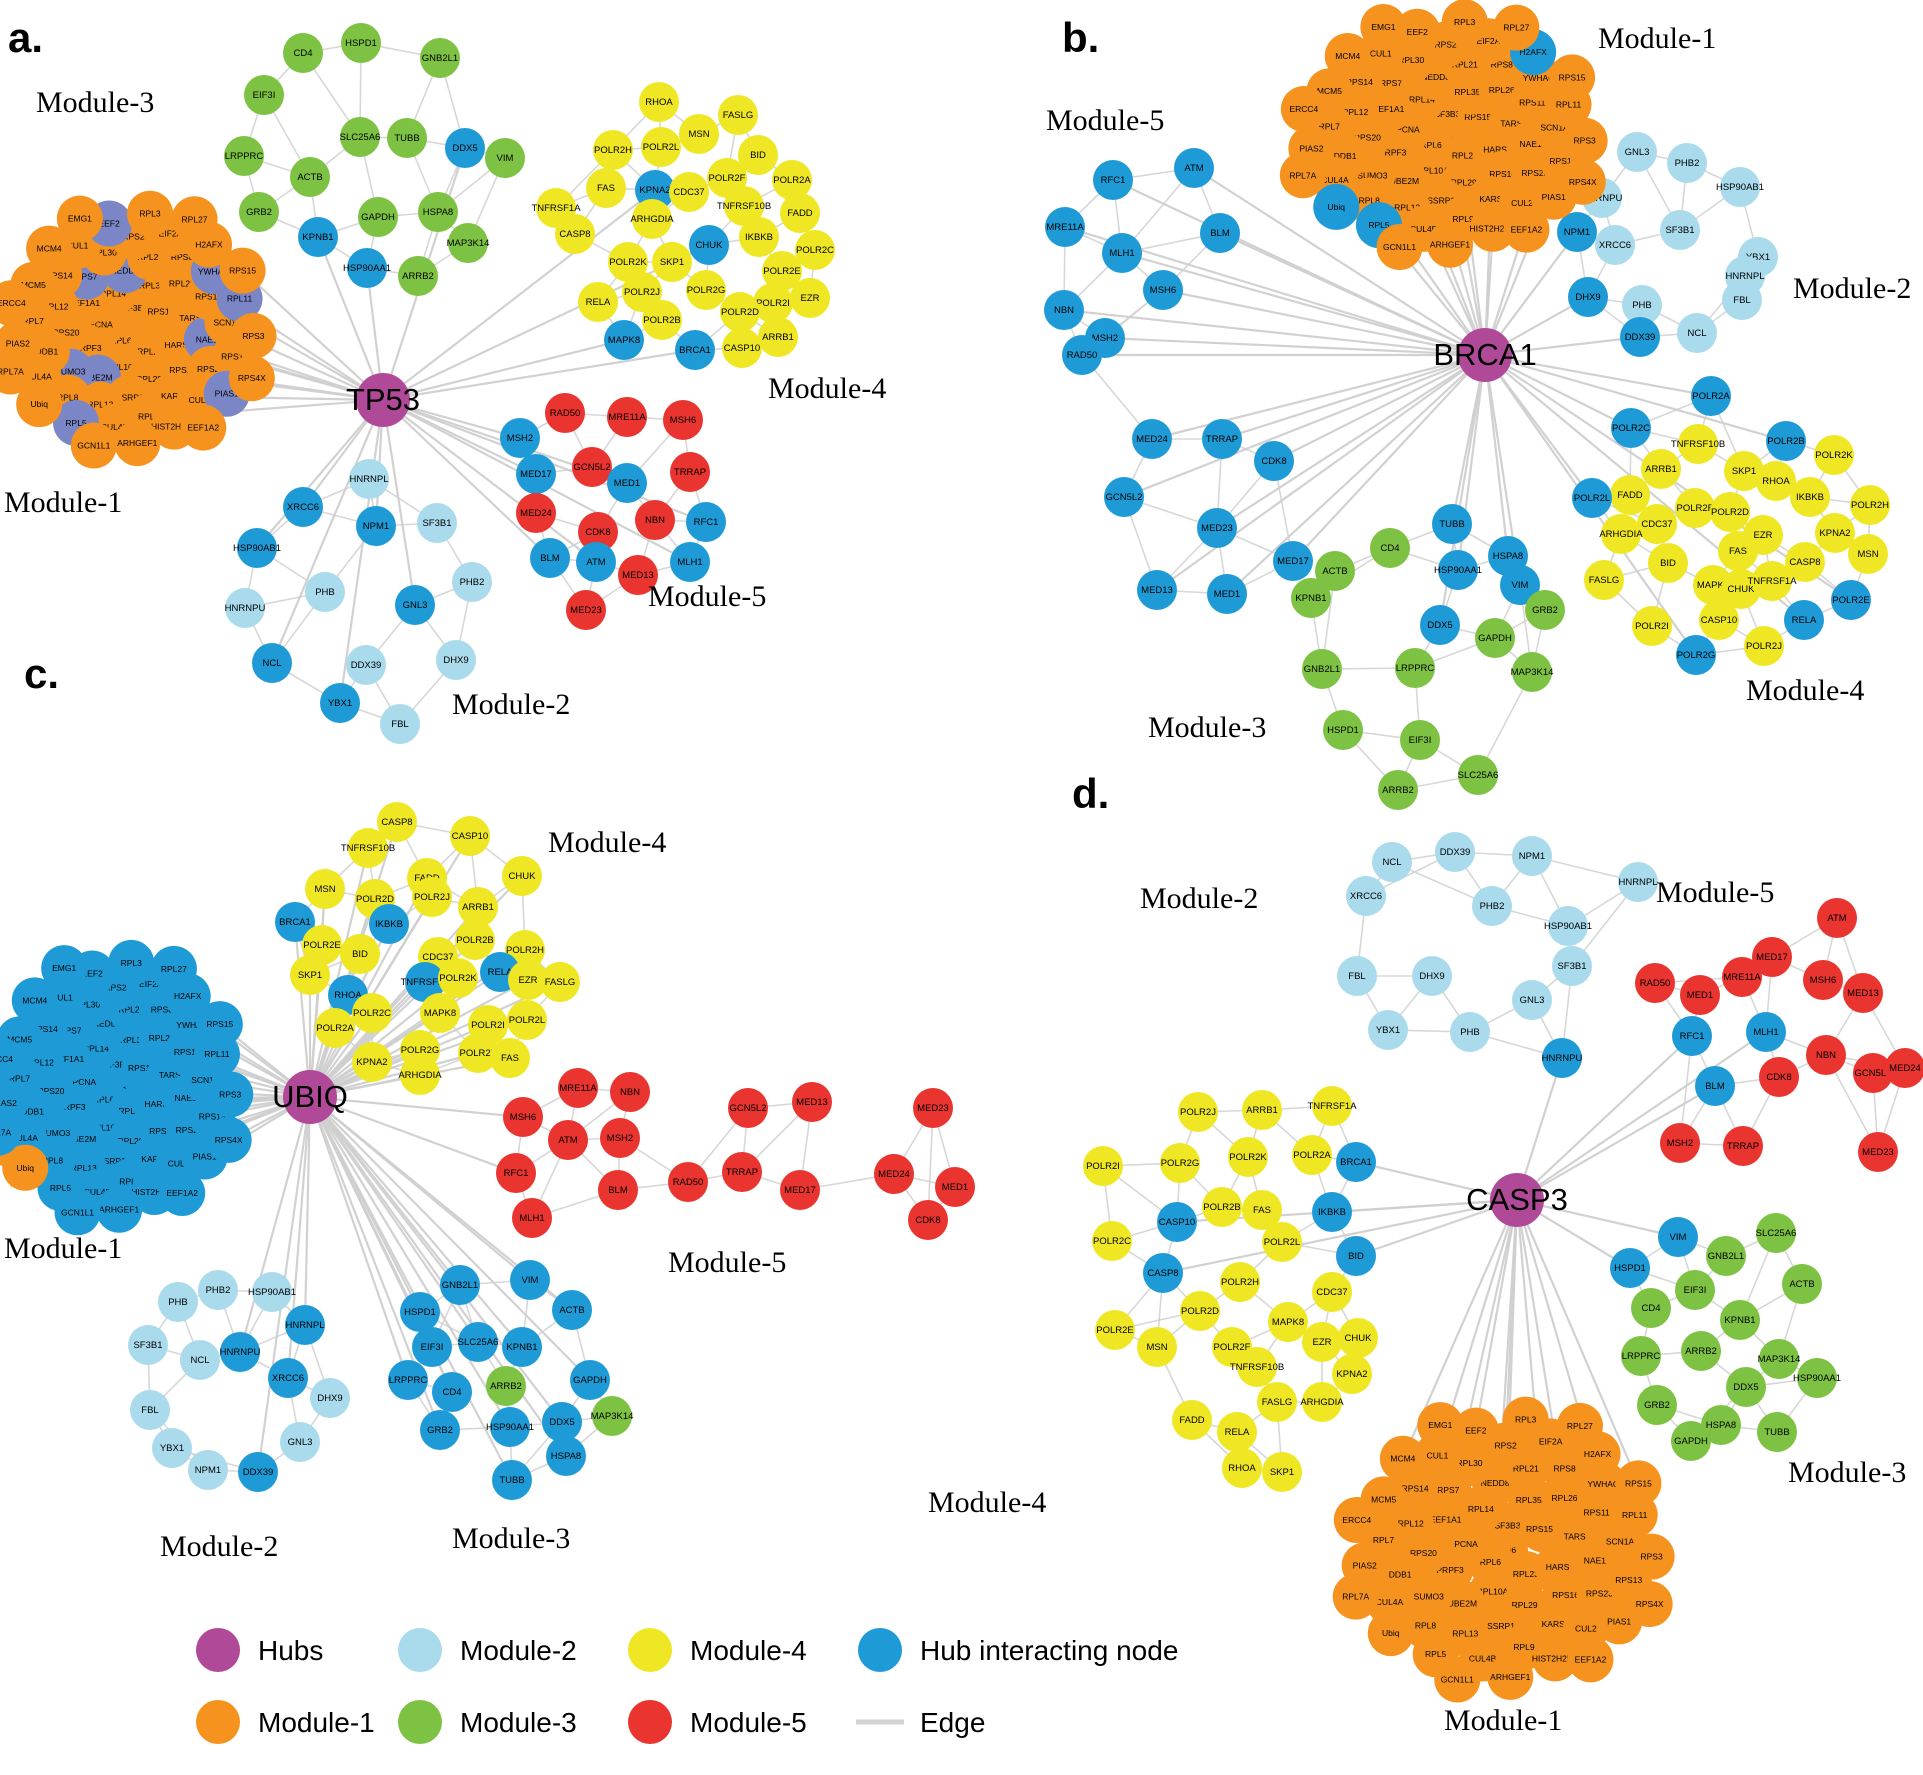 The width and height of the screenshot is (1923, 1775). Describe the element at coordinates (418, 276) in the screenshot. I see `node-circle-ARRB2` at that location.